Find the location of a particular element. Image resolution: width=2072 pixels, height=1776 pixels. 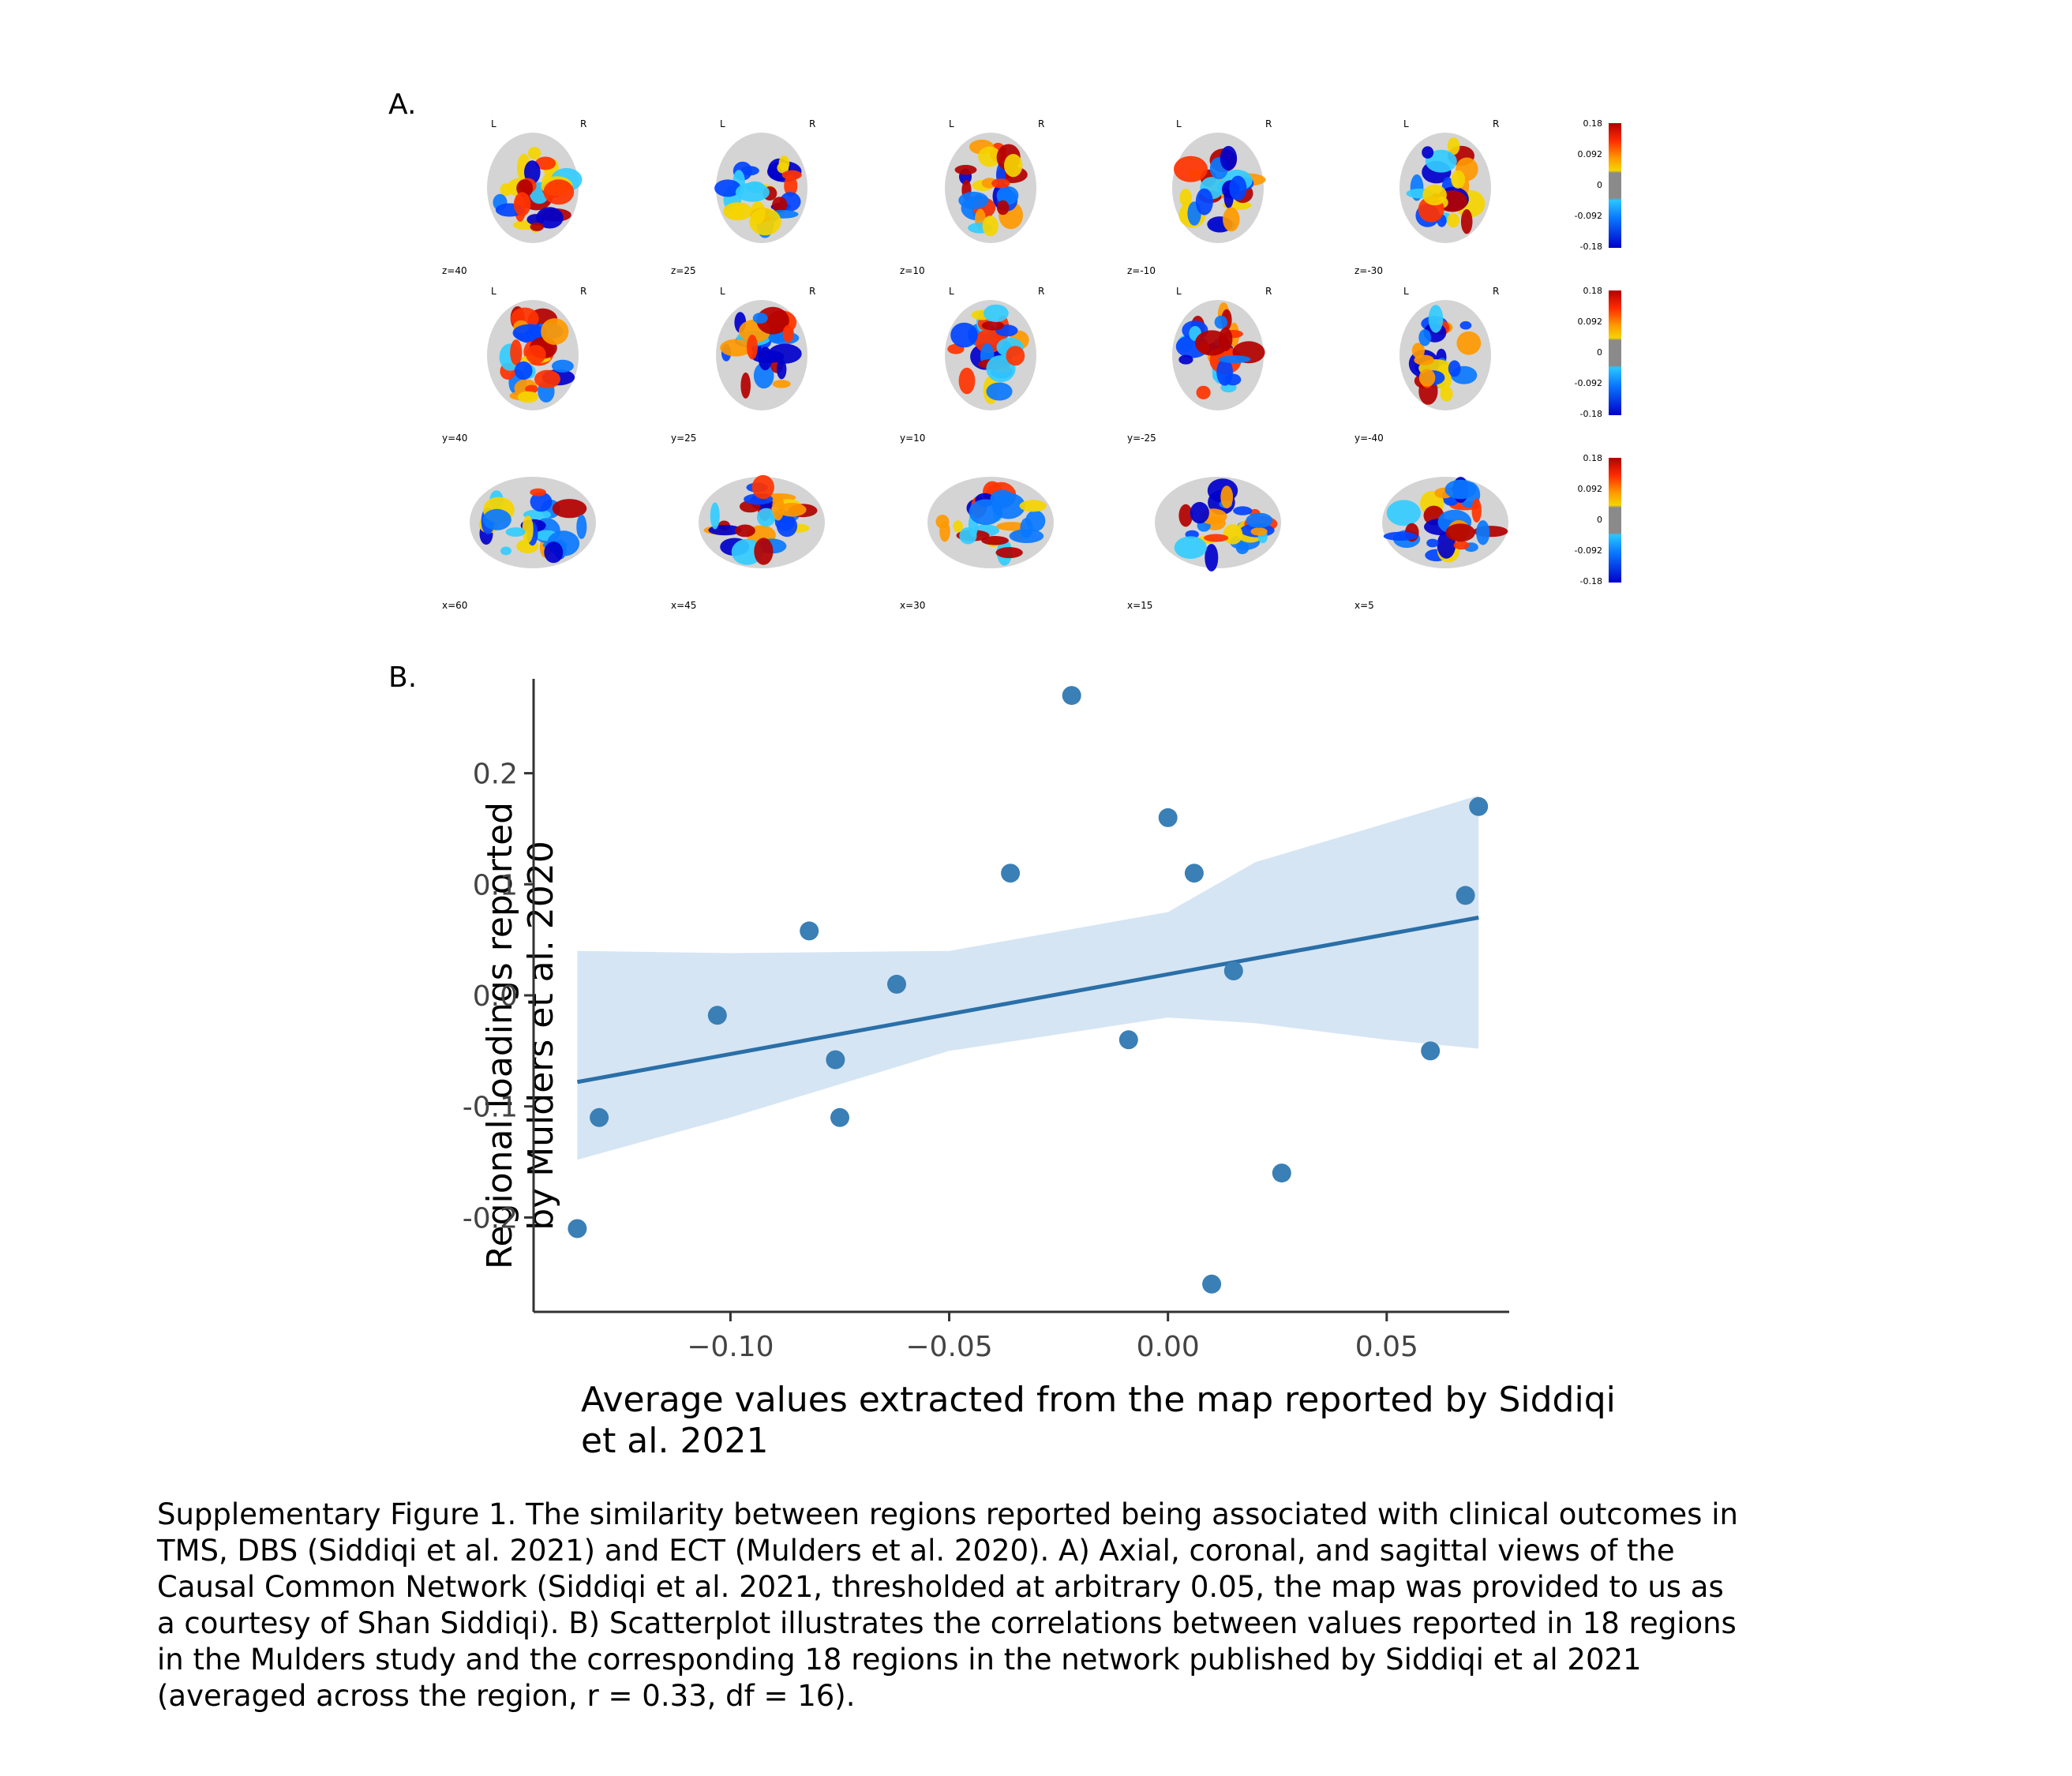

slice-coordinate-label: x=30 is located at coordinates (913, 605).